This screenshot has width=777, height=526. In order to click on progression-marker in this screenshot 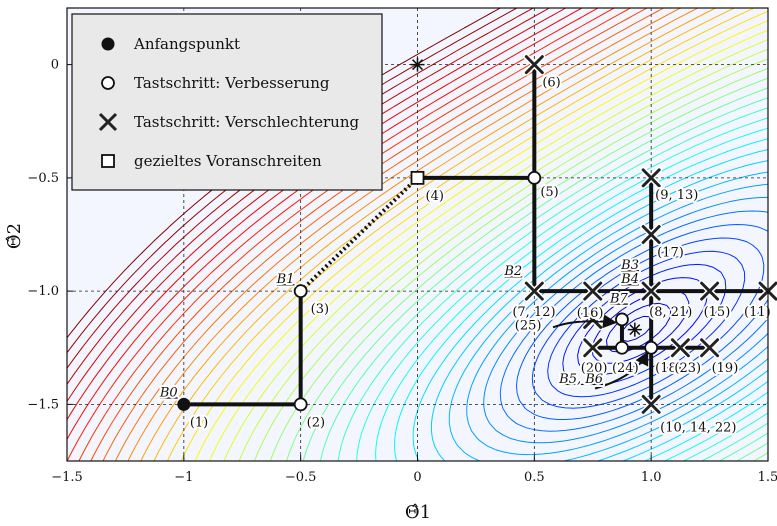, I will do `click(417, 177)`.